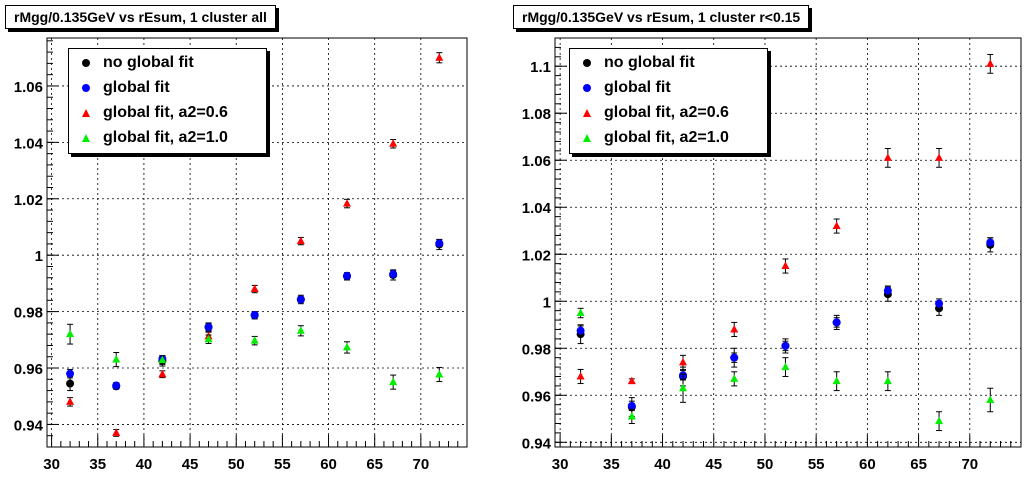 The height and width of the screenshot is (500, 1028). I want to click on y-tick-label: 1.06, so click(28, 87).